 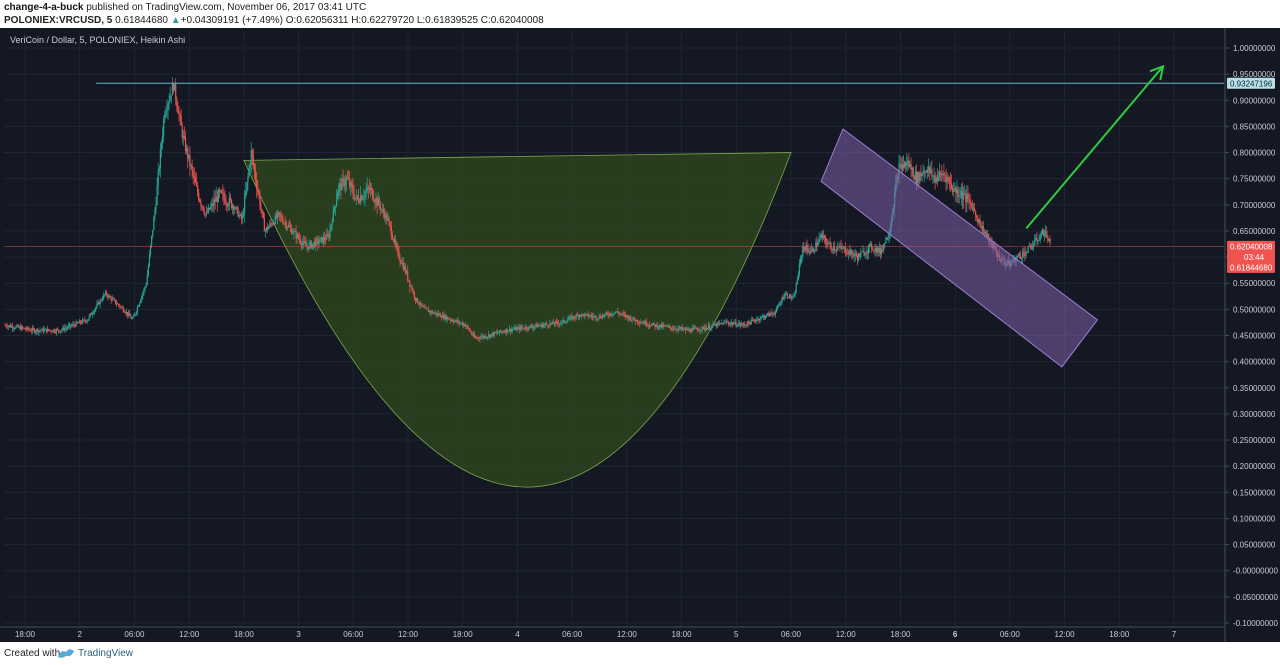 I want to click on time-tick-label: 12:00, so click(x=627, y=634).